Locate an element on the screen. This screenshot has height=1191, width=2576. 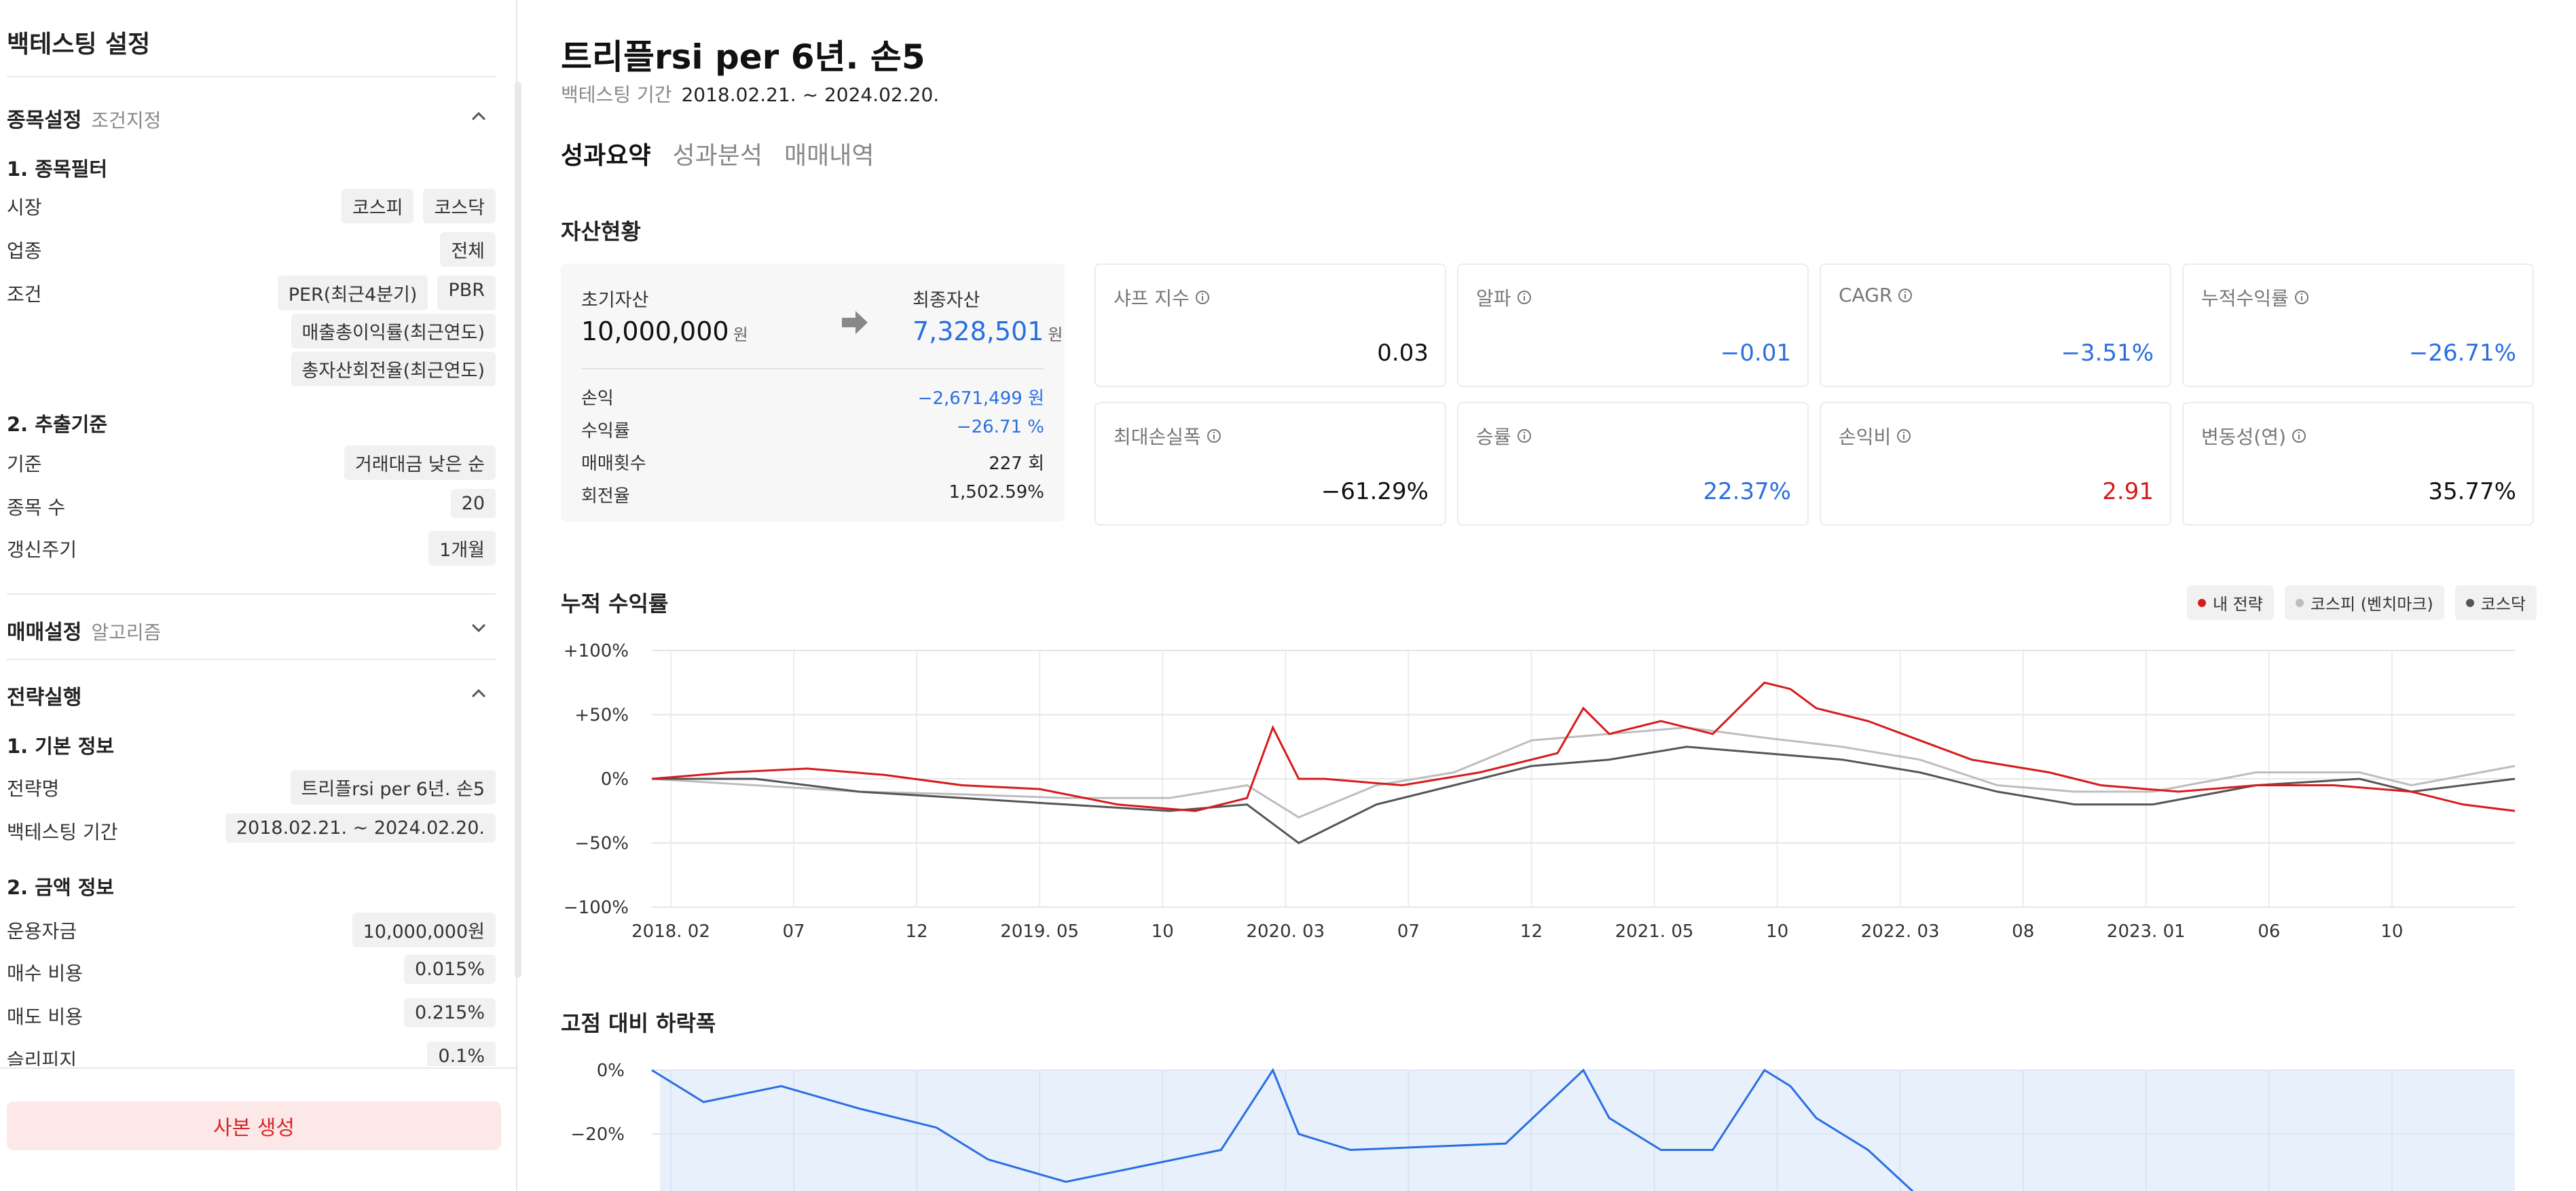
stat-value: 35.77% is located at coordinates (2472, 491).